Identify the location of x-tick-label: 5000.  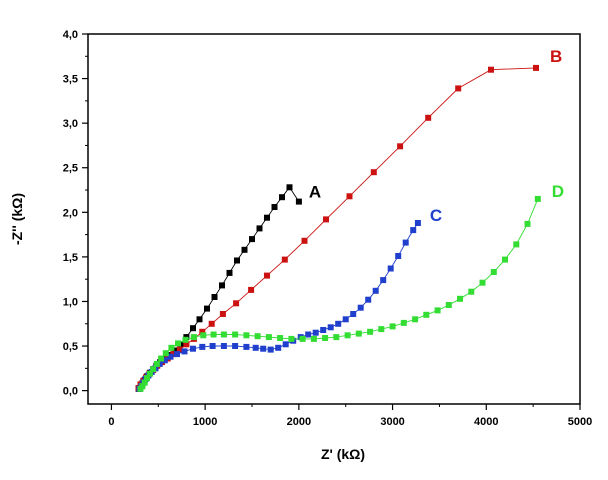
(580, 422).